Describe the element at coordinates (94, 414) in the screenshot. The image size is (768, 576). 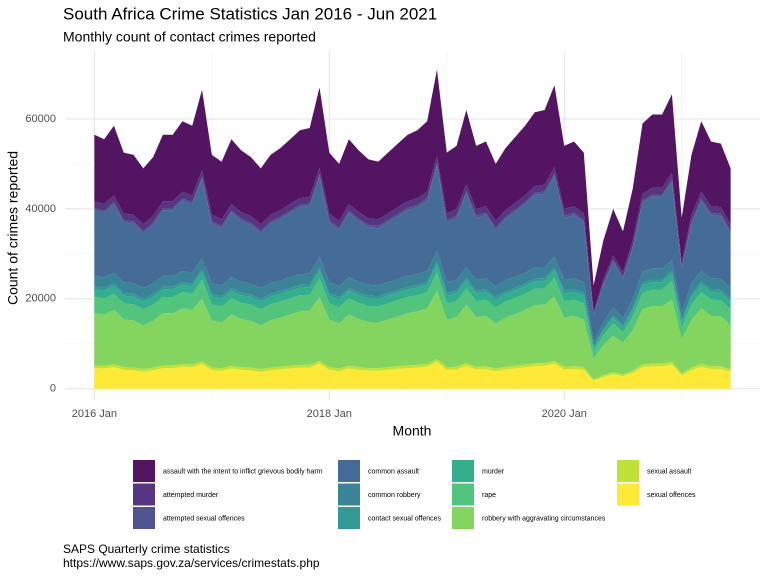
I see `x-tick-label: 2016 Jan` at that location.